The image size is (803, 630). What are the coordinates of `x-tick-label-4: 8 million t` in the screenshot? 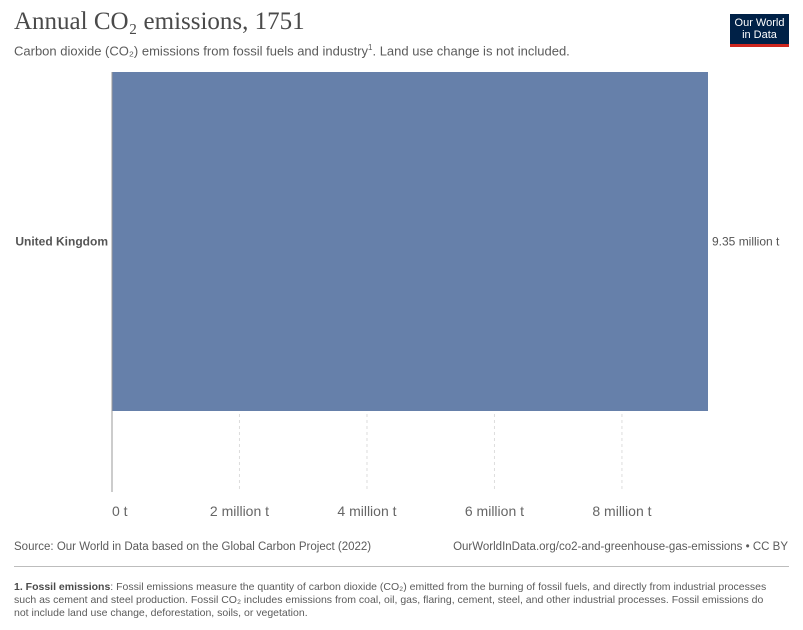 It's located at (621, 511).